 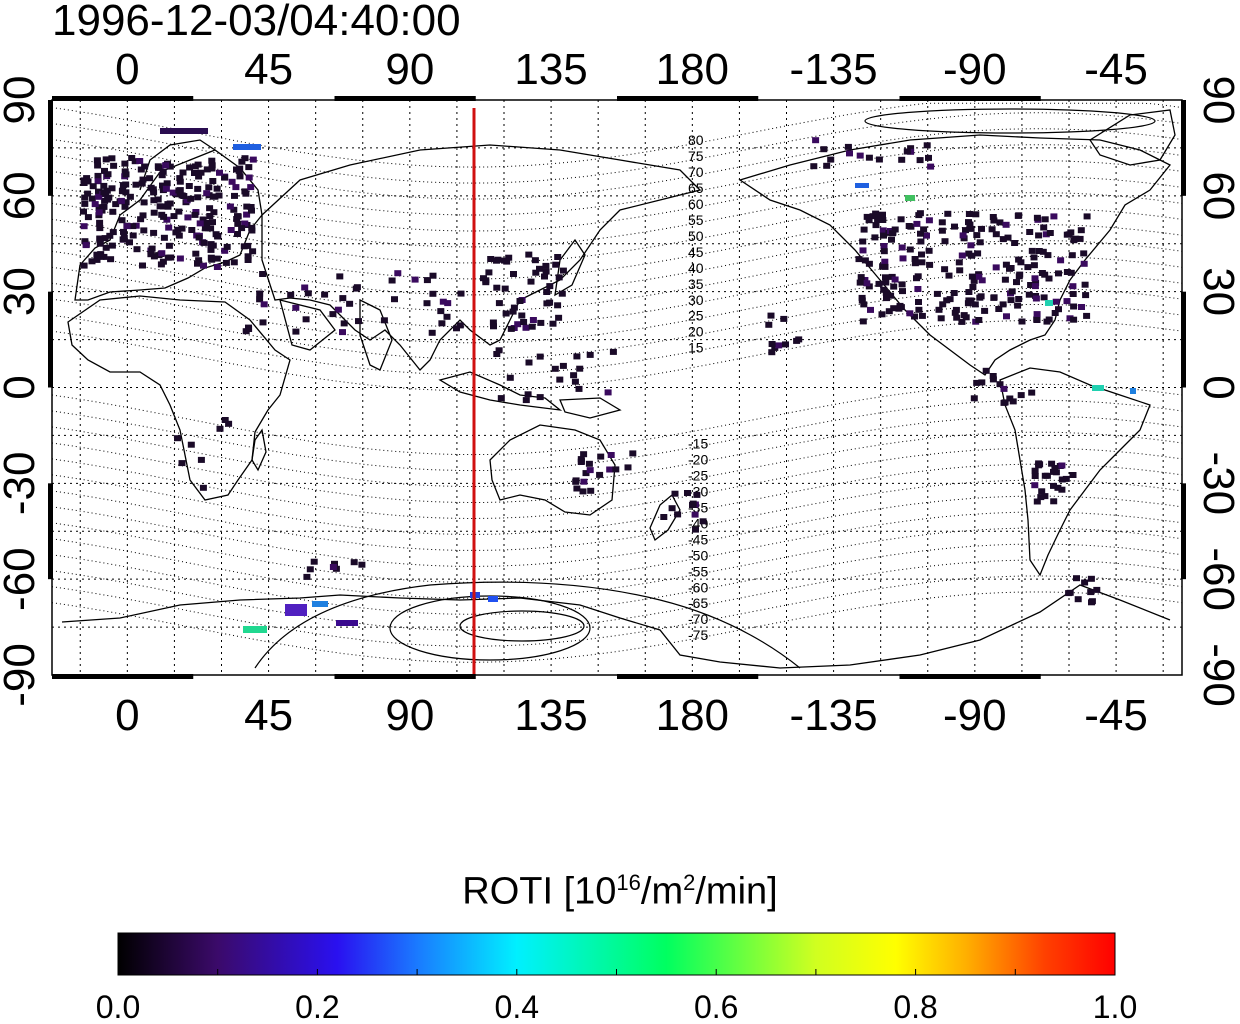 I want to click on magnetic-latitude-label: -20, so click(x=698, y=459).